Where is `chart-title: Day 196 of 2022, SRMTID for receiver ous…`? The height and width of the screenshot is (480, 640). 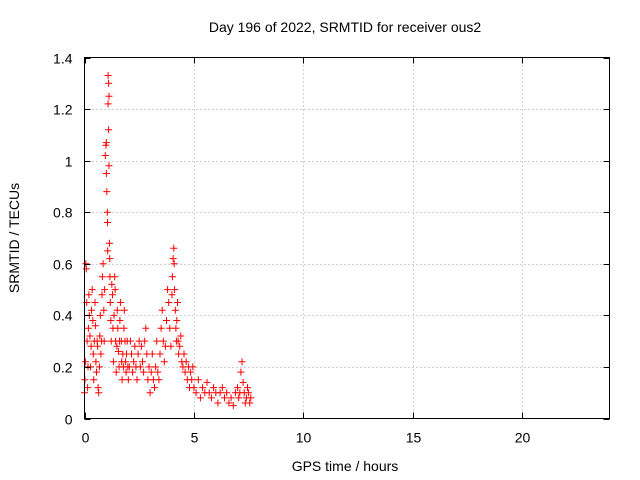
chart-title: Day 196 of 2022, SRMTID for receiver ous… is located at coordinates (345, 27).